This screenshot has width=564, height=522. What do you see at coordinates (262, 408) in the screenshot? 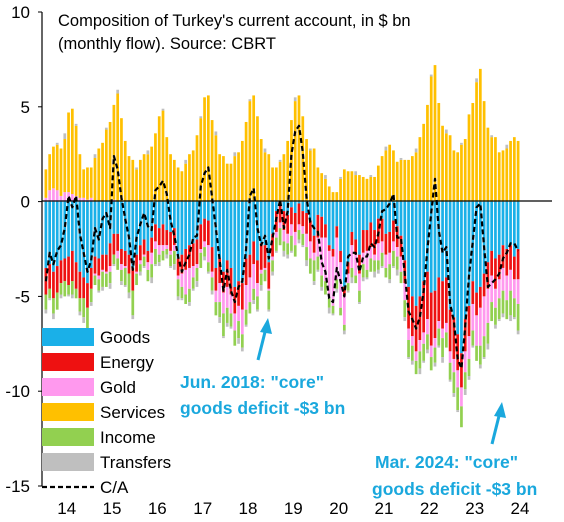
I see `annotation-2018-line-2: goods deficit -$3 bn` at bounding box center [262, 408].